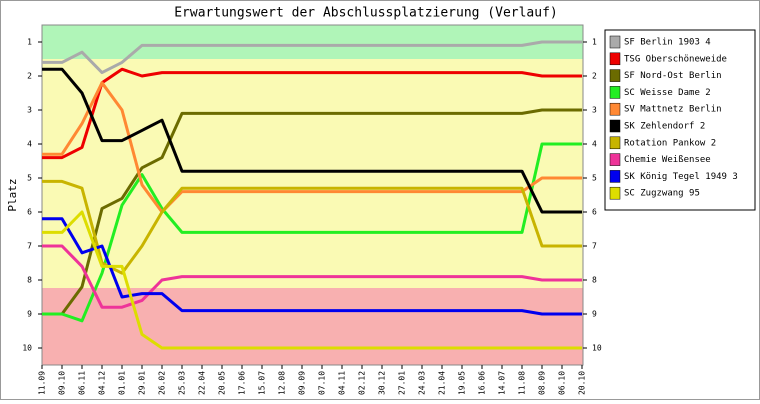 Image resolution: width=760 pixels, height=404 pixels. I want to click on x-tick-label: 11.08, so click(522, 383).